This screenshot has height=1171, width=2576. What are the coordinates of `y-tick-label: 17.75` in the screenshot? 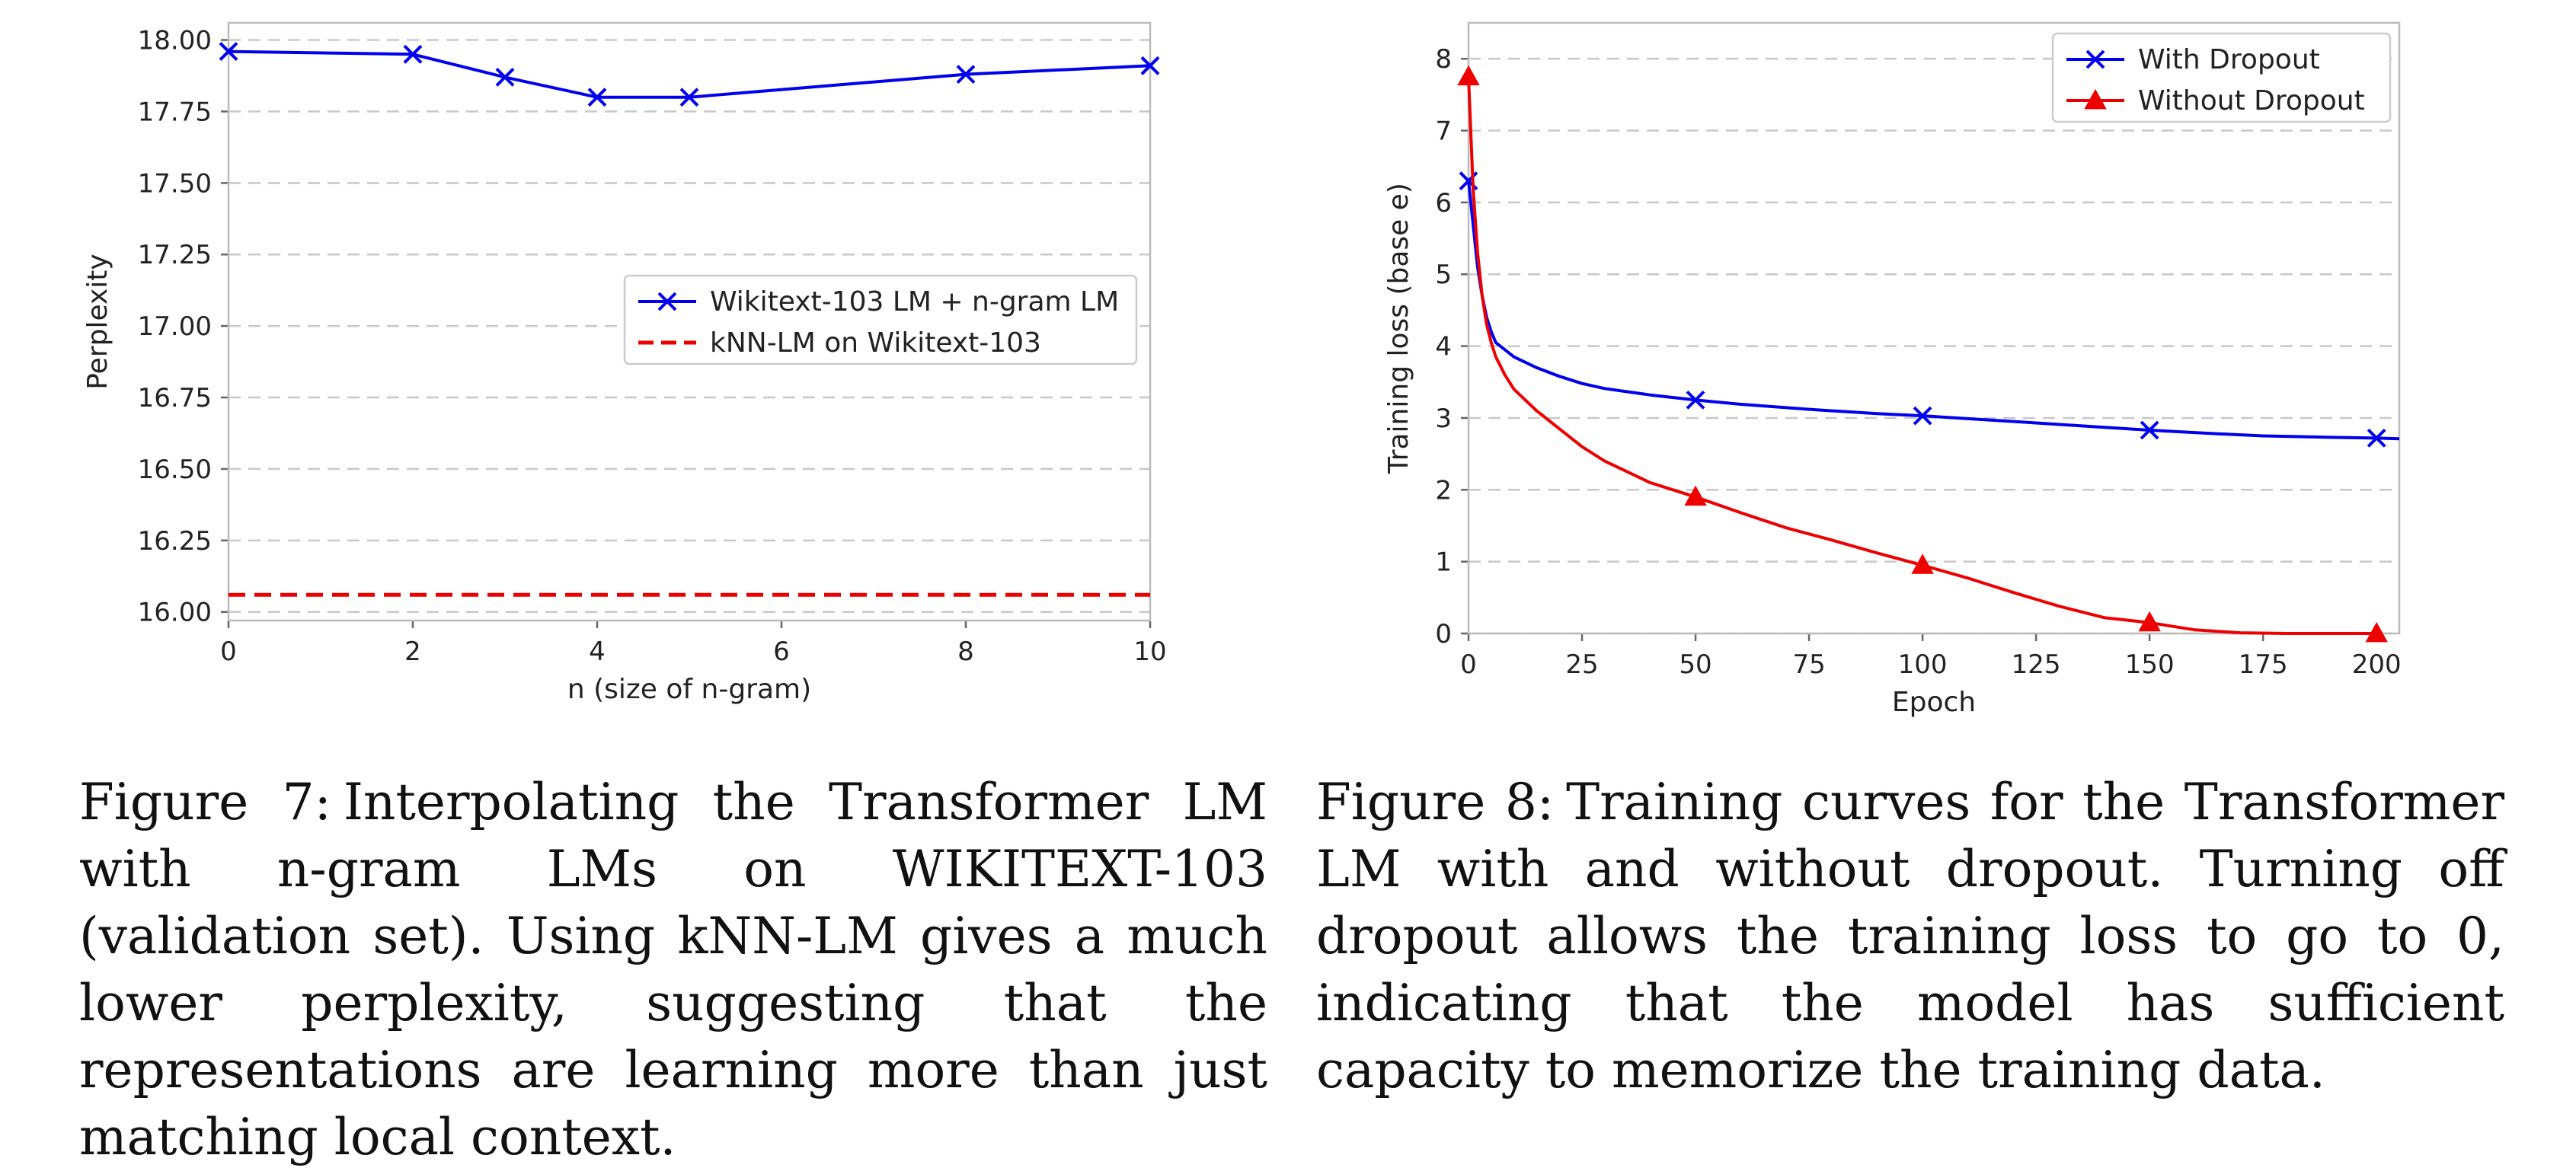 It's located at (175, 112).